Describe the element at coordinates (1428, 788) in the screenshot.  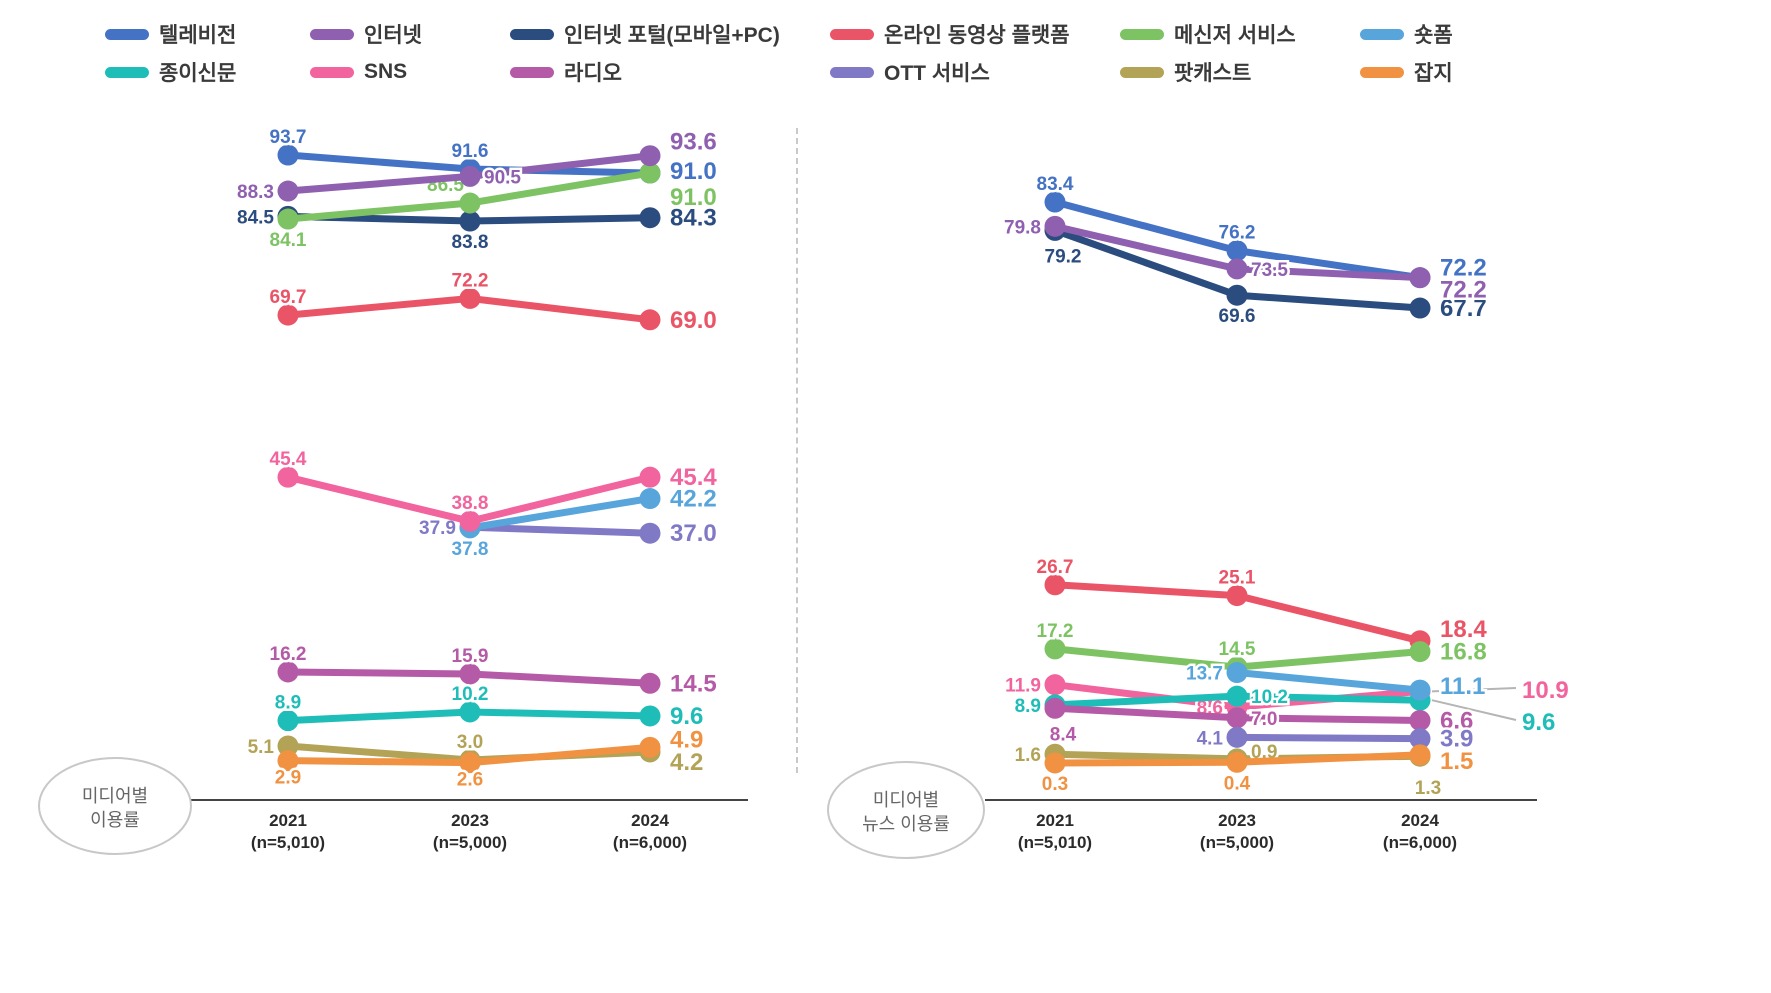
I see `series-value-label: 1.3` at that location.